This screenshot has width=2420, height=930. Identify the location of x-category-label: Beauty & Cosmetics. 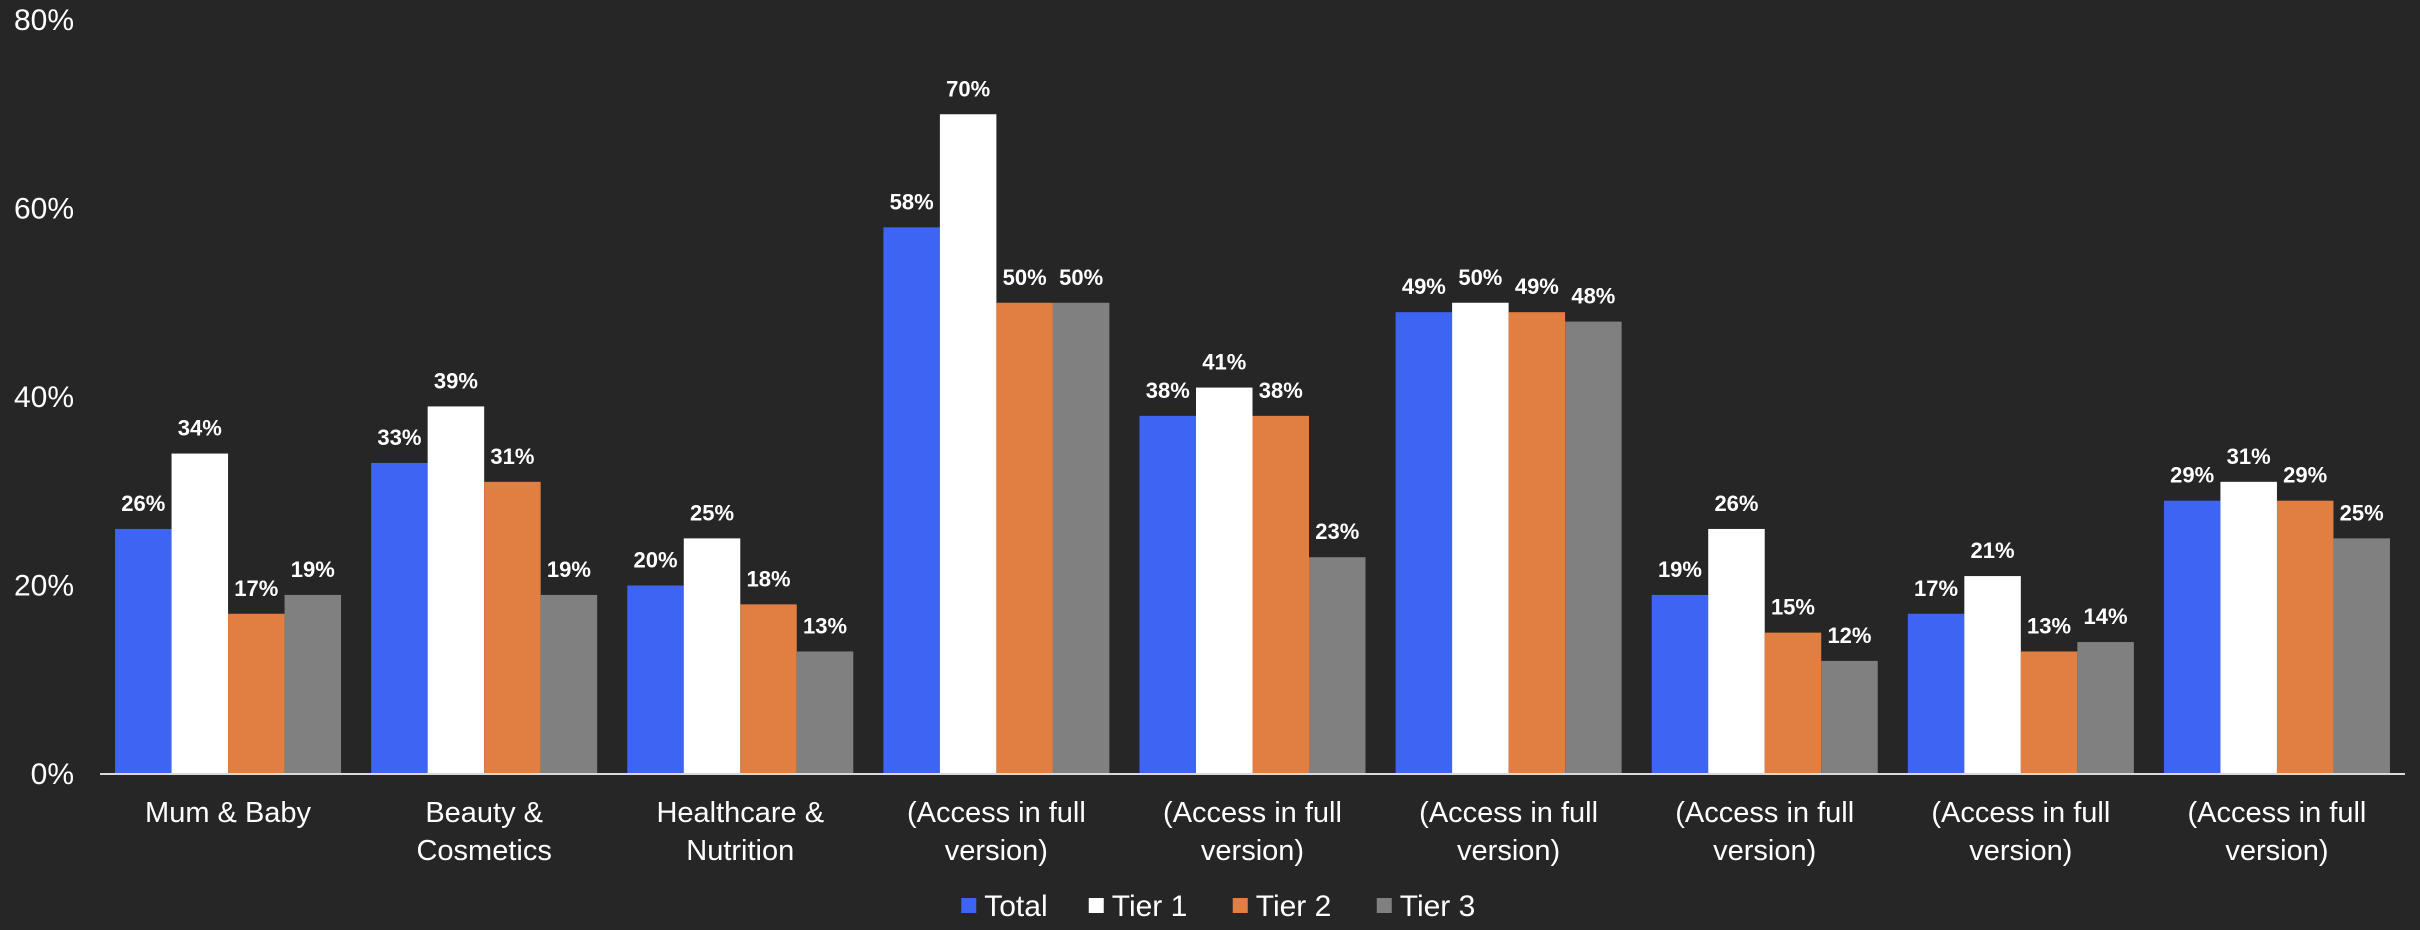
(483, 832).